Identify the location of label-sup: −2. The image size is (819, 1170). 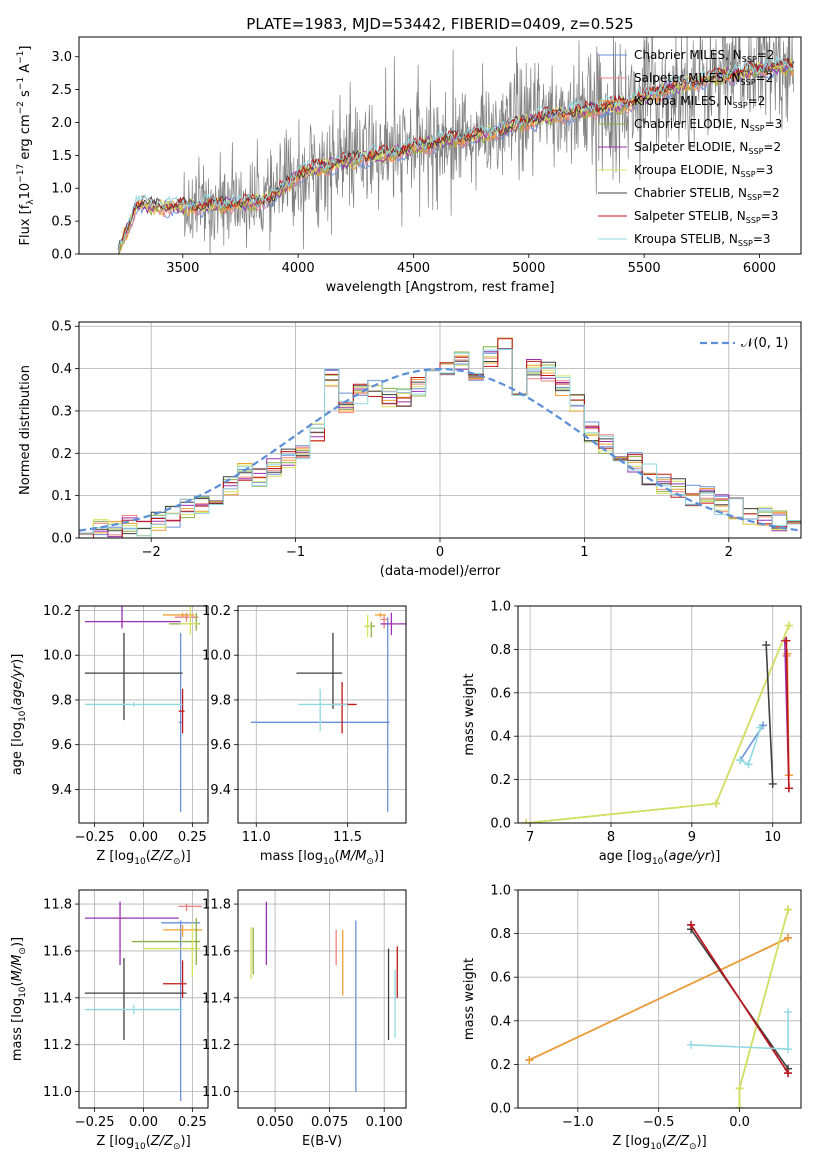
(21, 107).